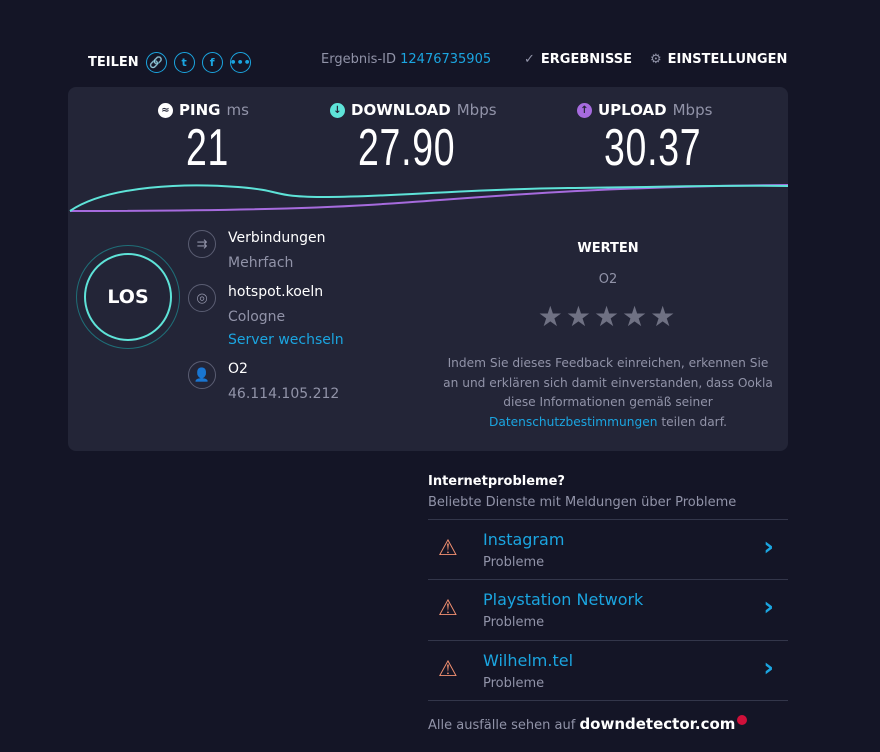 This screenshot has width=880, height=752. I want to click on download-header: ↓ DOWNLOAD Mbps, so click(413, 110).